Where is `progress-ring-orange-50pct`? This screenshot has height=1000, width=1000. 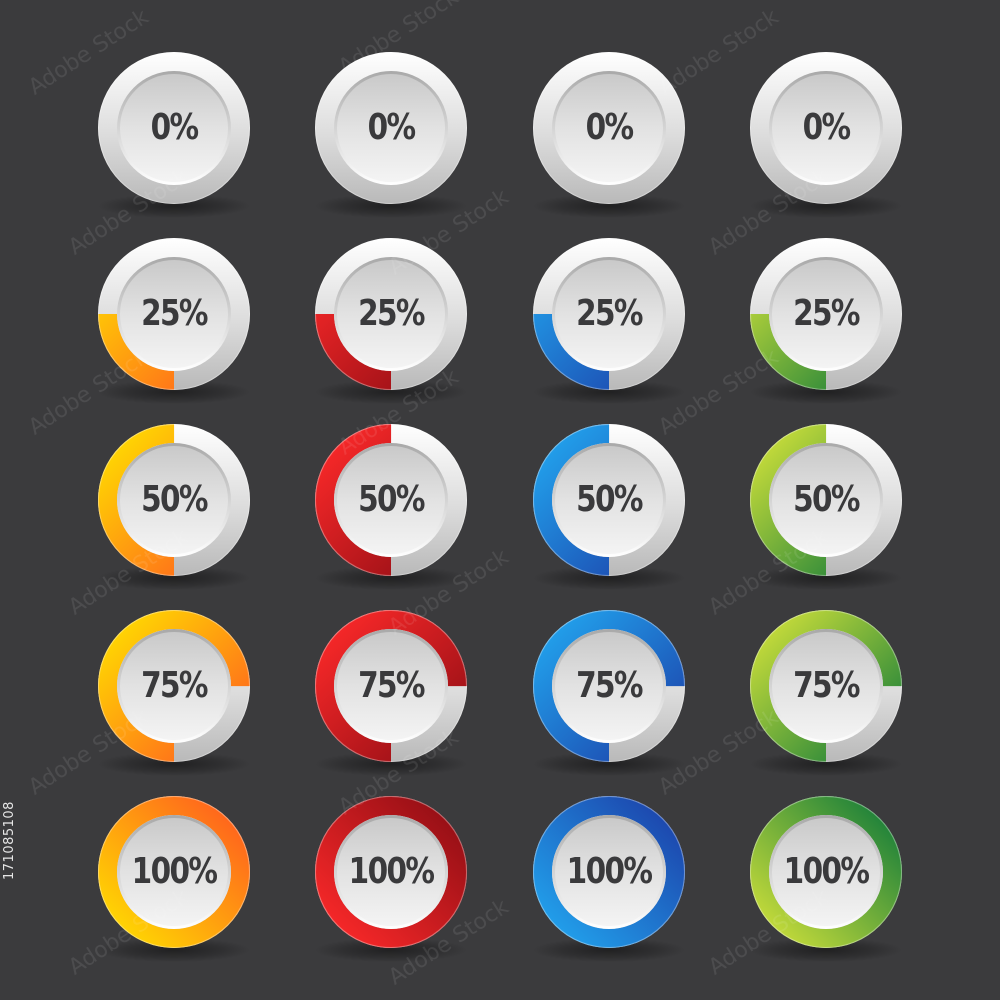
progress-ring-orange-50pct is located at coordinates (174, 500).